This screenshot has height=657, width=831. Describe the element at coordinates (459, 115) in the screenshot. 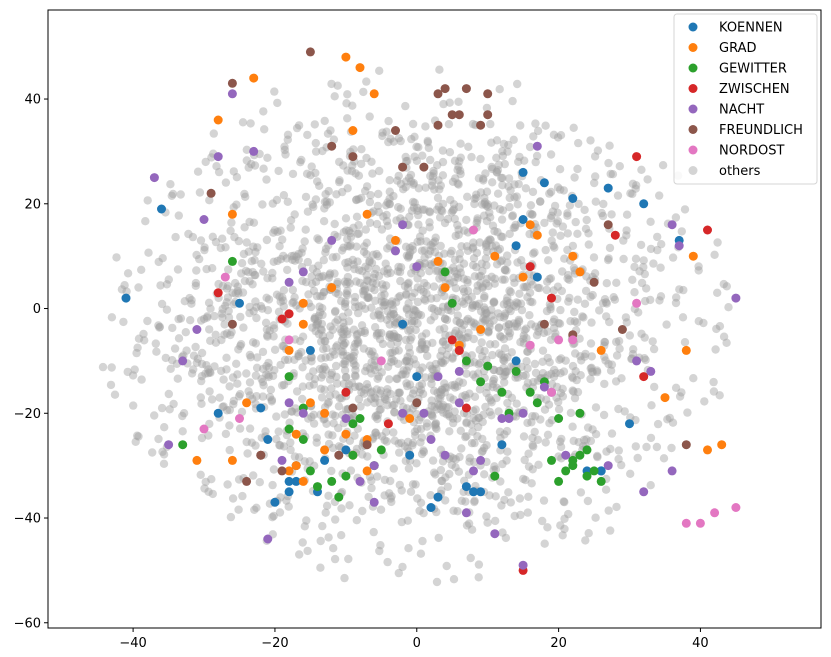

I see `freundlich-point` at that location.